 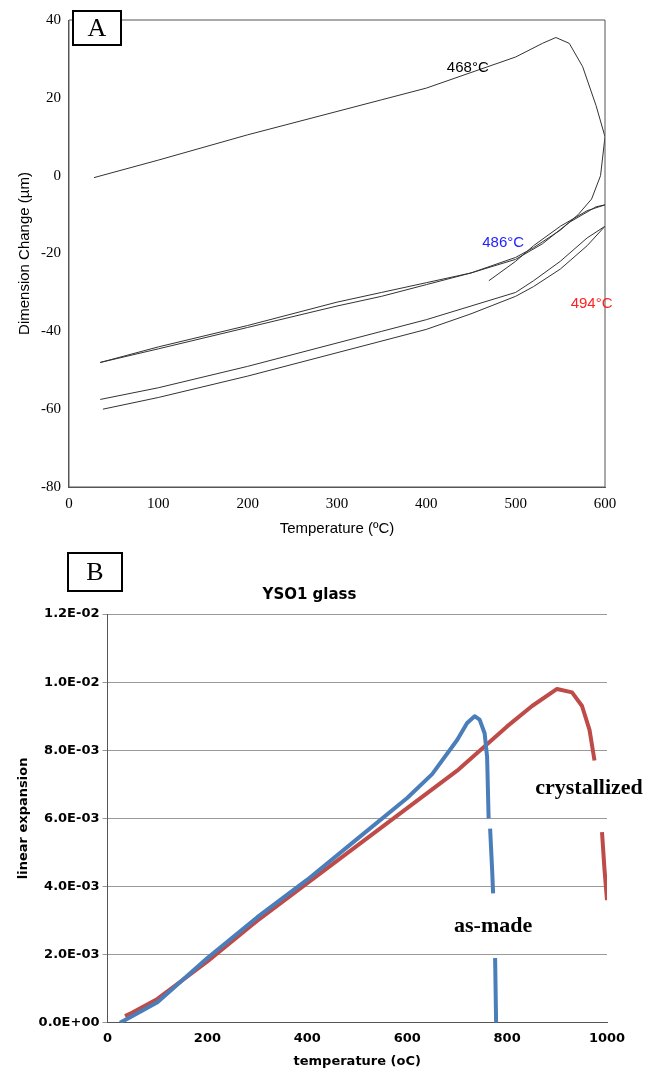 I want to click on x-tick-label: 100, so click(x=158, y=502).